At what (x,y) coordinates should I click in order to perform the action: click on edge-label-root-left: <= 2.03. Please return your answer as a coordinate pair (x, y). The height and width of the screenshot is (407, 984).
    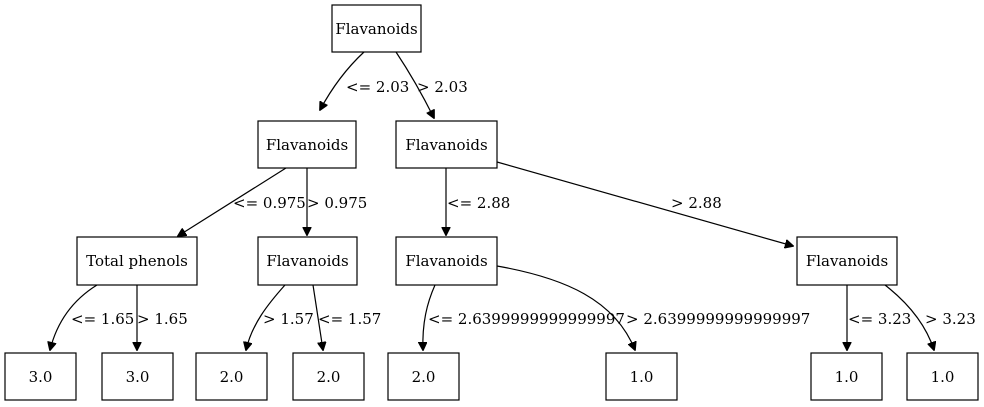
    Looking at the image, I should click on (377, 87).